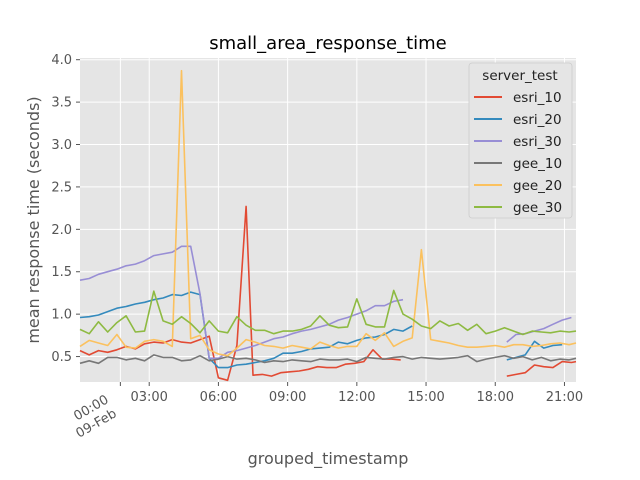 The height and width of the screenshot is (480, 640). I want to click on y-tick-label: 3.5, so click(61, 103).